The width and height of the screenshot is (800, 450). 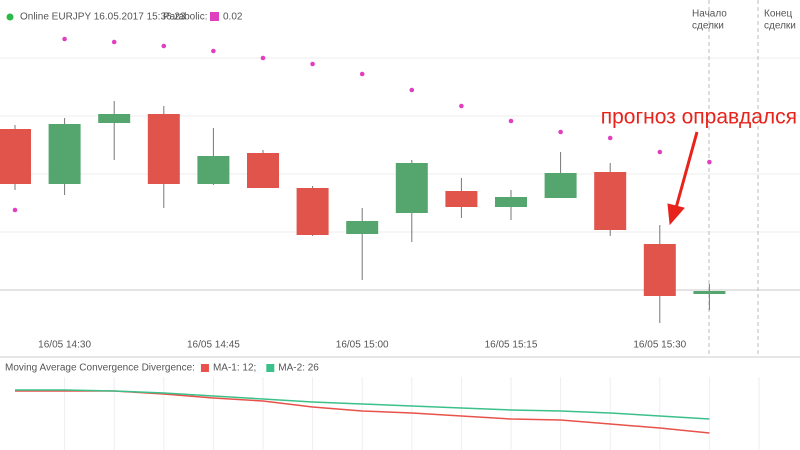 What do you see at coordinates (362, 345) in the screenshot?
I see `x-tick-label: 16/05 15:00` at bounding box center [362, 345].